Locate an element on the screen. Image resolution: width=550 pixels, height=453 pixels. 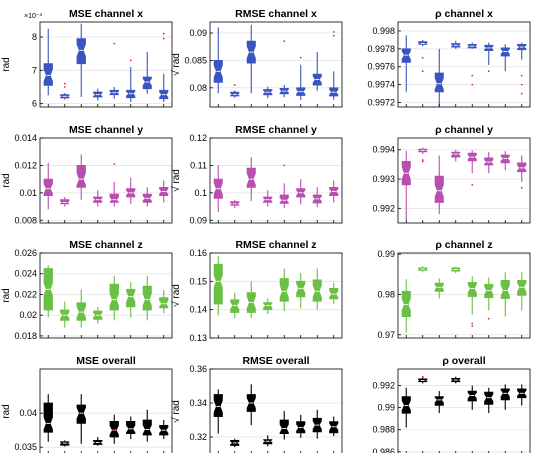
rho-y-ytick-label: 0.994 is located at coordinates (383, 150).